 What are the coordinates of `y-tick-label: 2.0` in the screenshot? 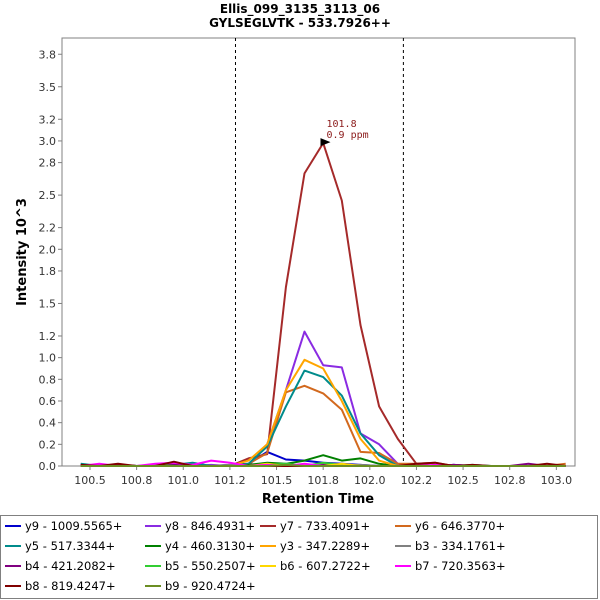 It's located at (48, 249).